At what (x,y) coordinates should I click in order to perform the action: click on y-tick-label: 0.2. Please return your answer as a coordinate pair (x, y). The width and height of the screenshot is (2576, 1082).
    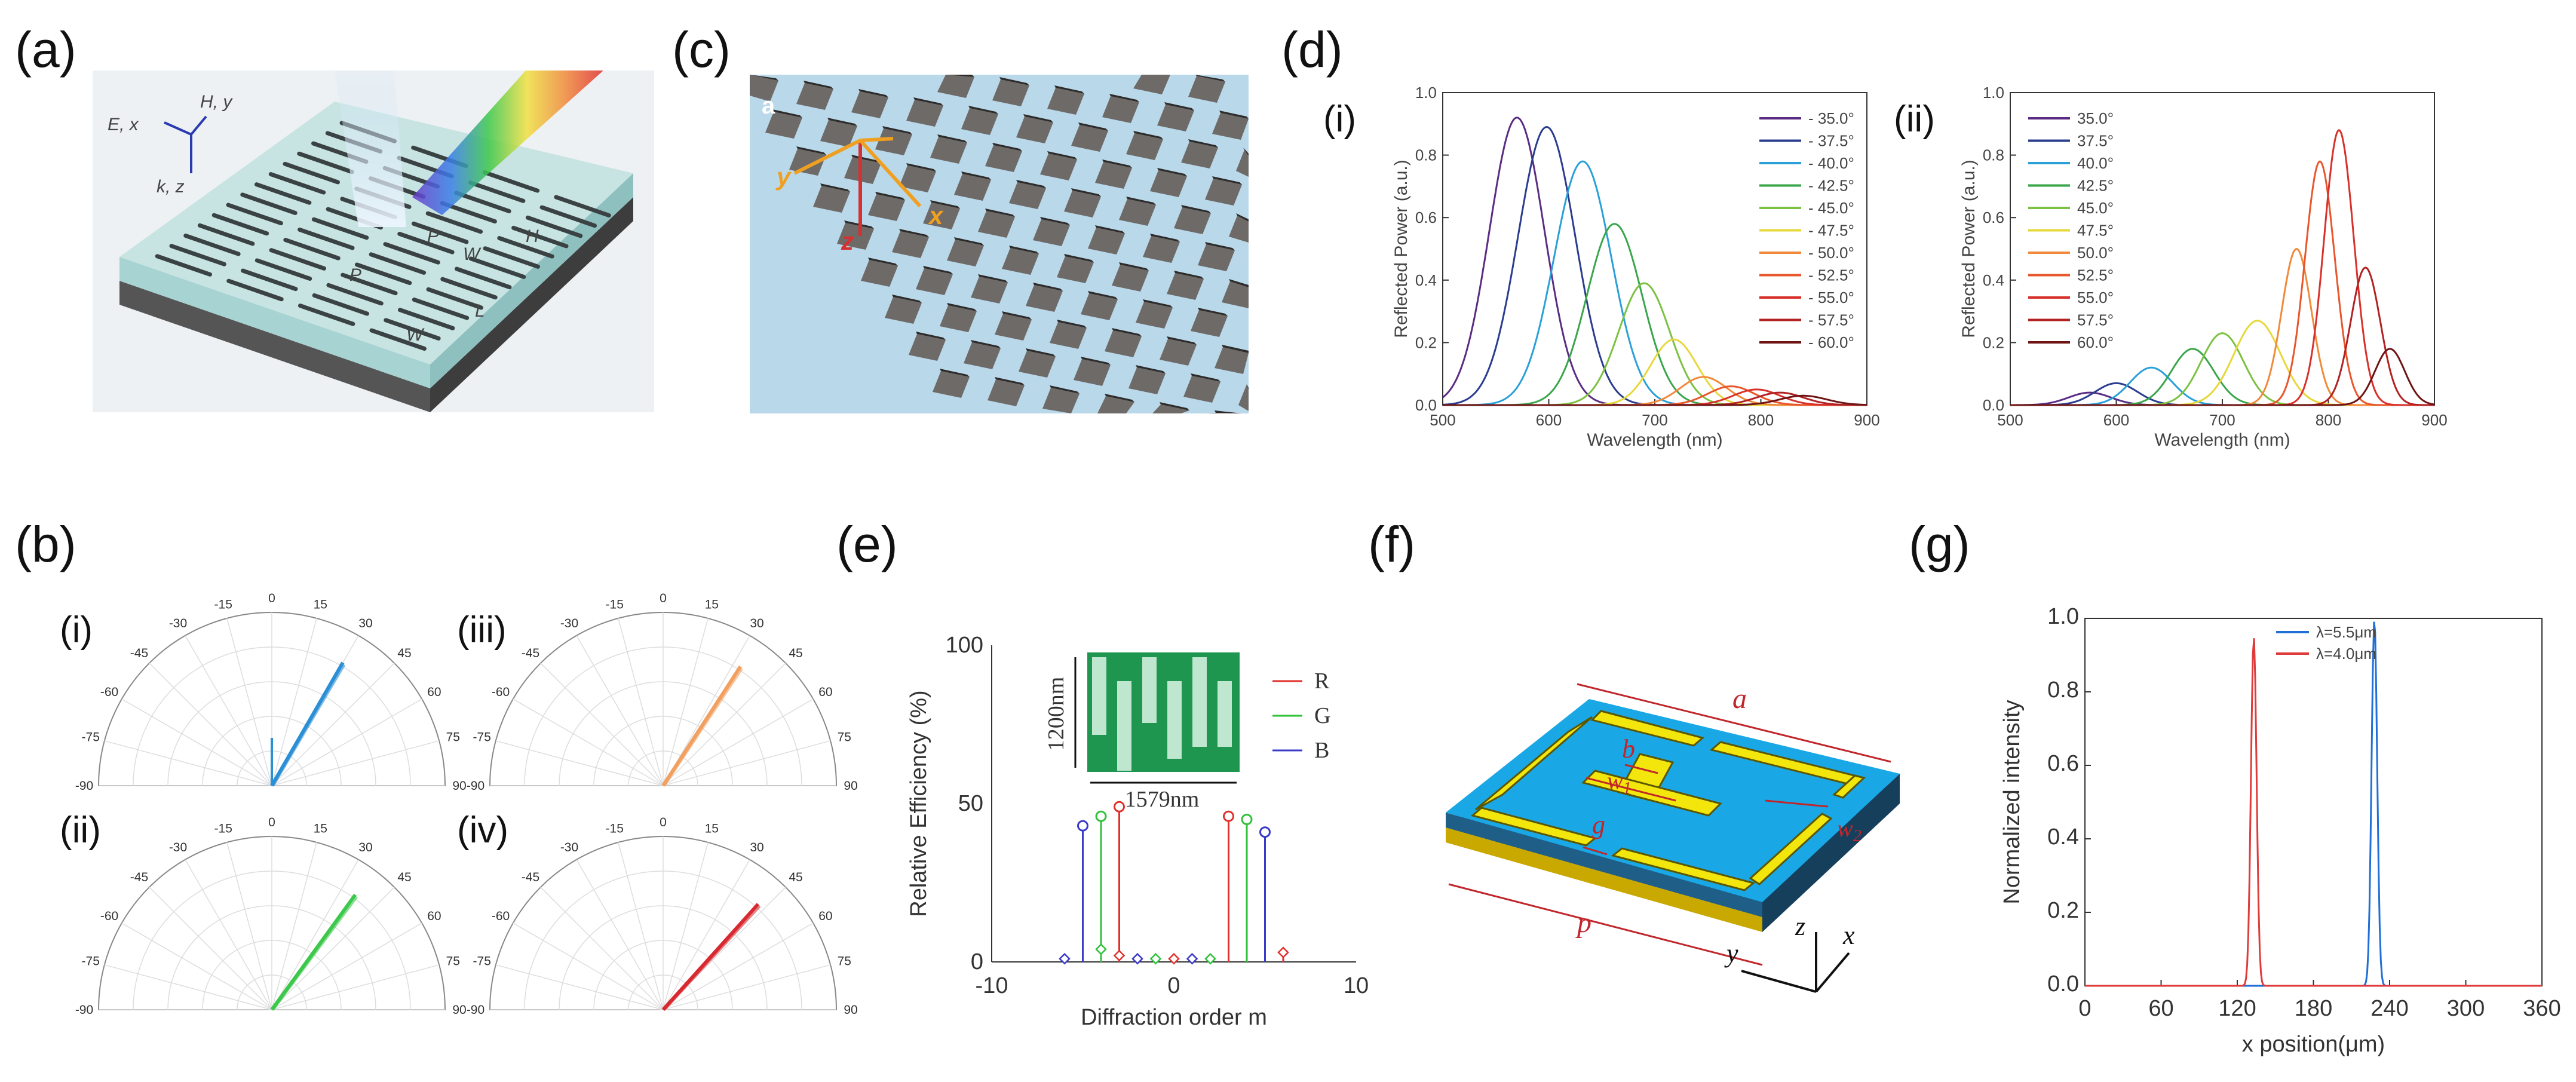
    Looking at the image, I should click on (1426, 342).